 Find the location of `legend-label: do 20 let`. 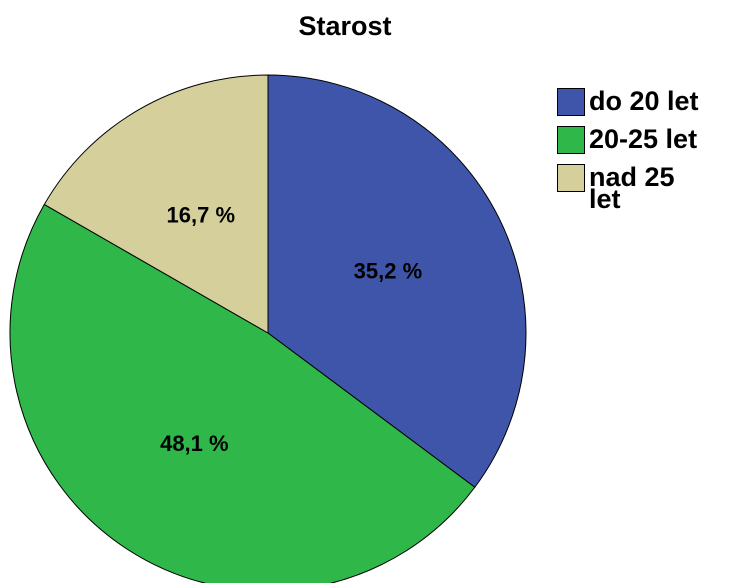

legend-label: do 20 let is located at coordinates (644, 101).